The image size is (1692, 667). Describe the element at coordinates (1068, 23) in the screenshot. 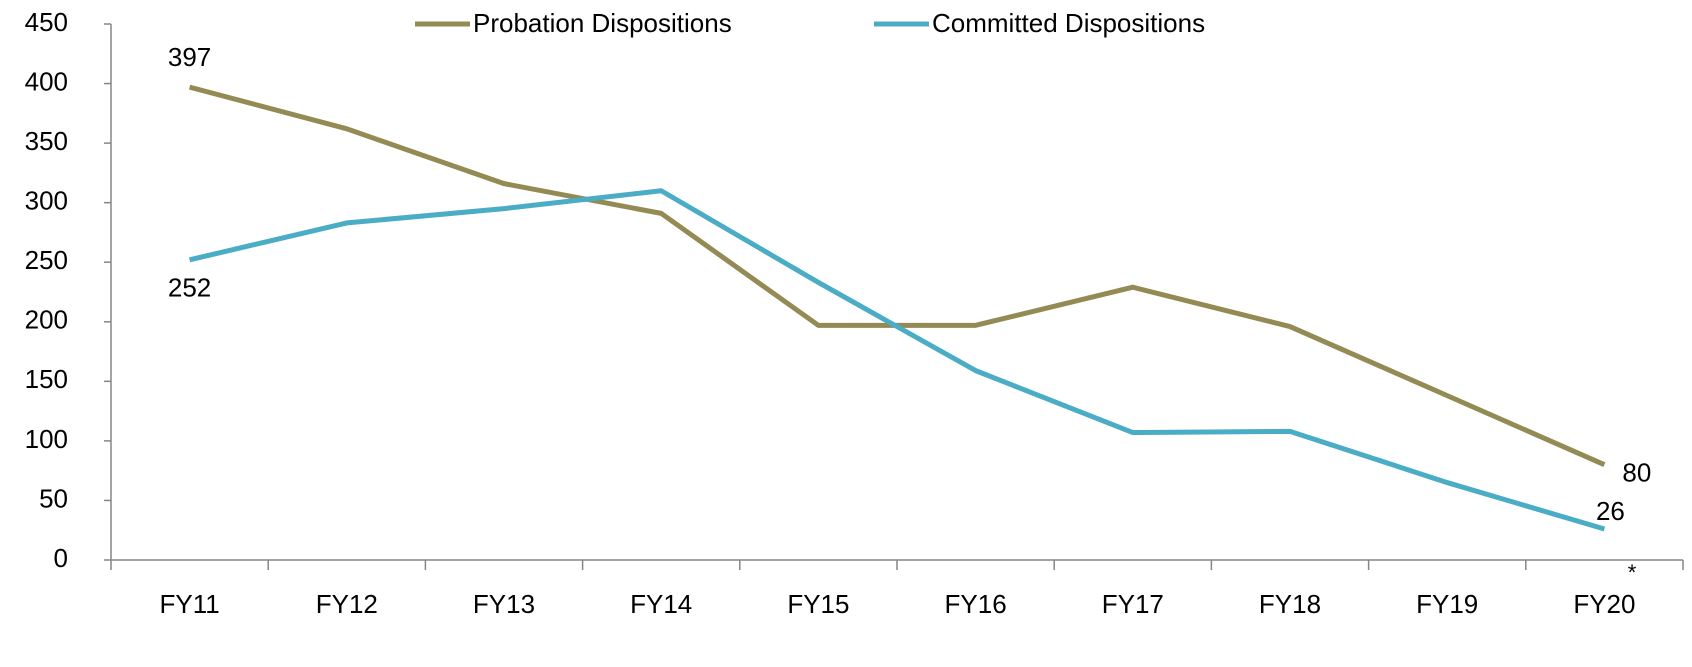

I see `legend-label: Committed Dispositions` at that location.